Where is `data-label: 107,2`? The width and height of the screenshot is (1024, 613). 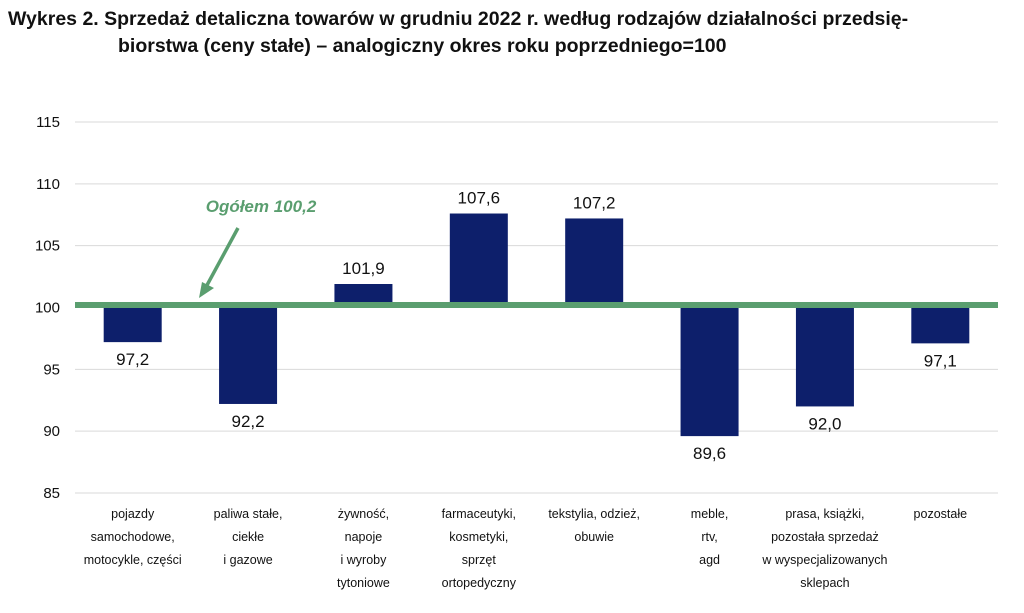
data-label: 107,2 is located at coordinates (594, 202).